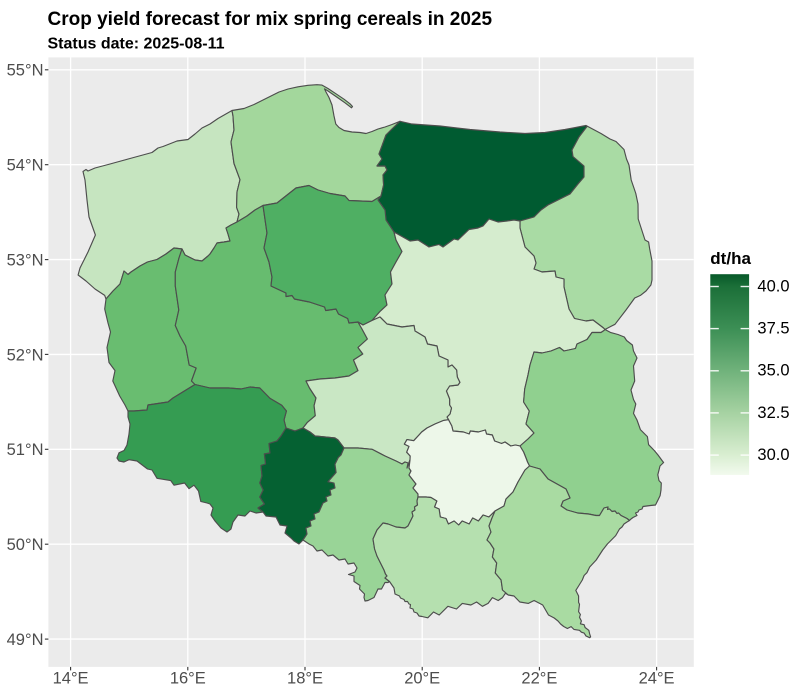  What do you see at coordinates (657, 679) in the screenshot?
I see `svg-text: 24°E` at bounding box center [657, 679].